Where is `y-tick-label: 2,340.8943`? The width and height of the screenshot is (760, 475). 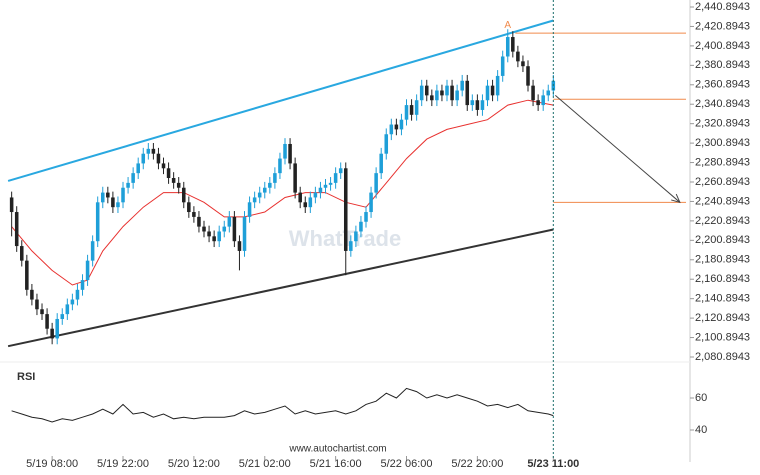
y-tick-label: 2,340.8943 is located at coordinates (722, 104).